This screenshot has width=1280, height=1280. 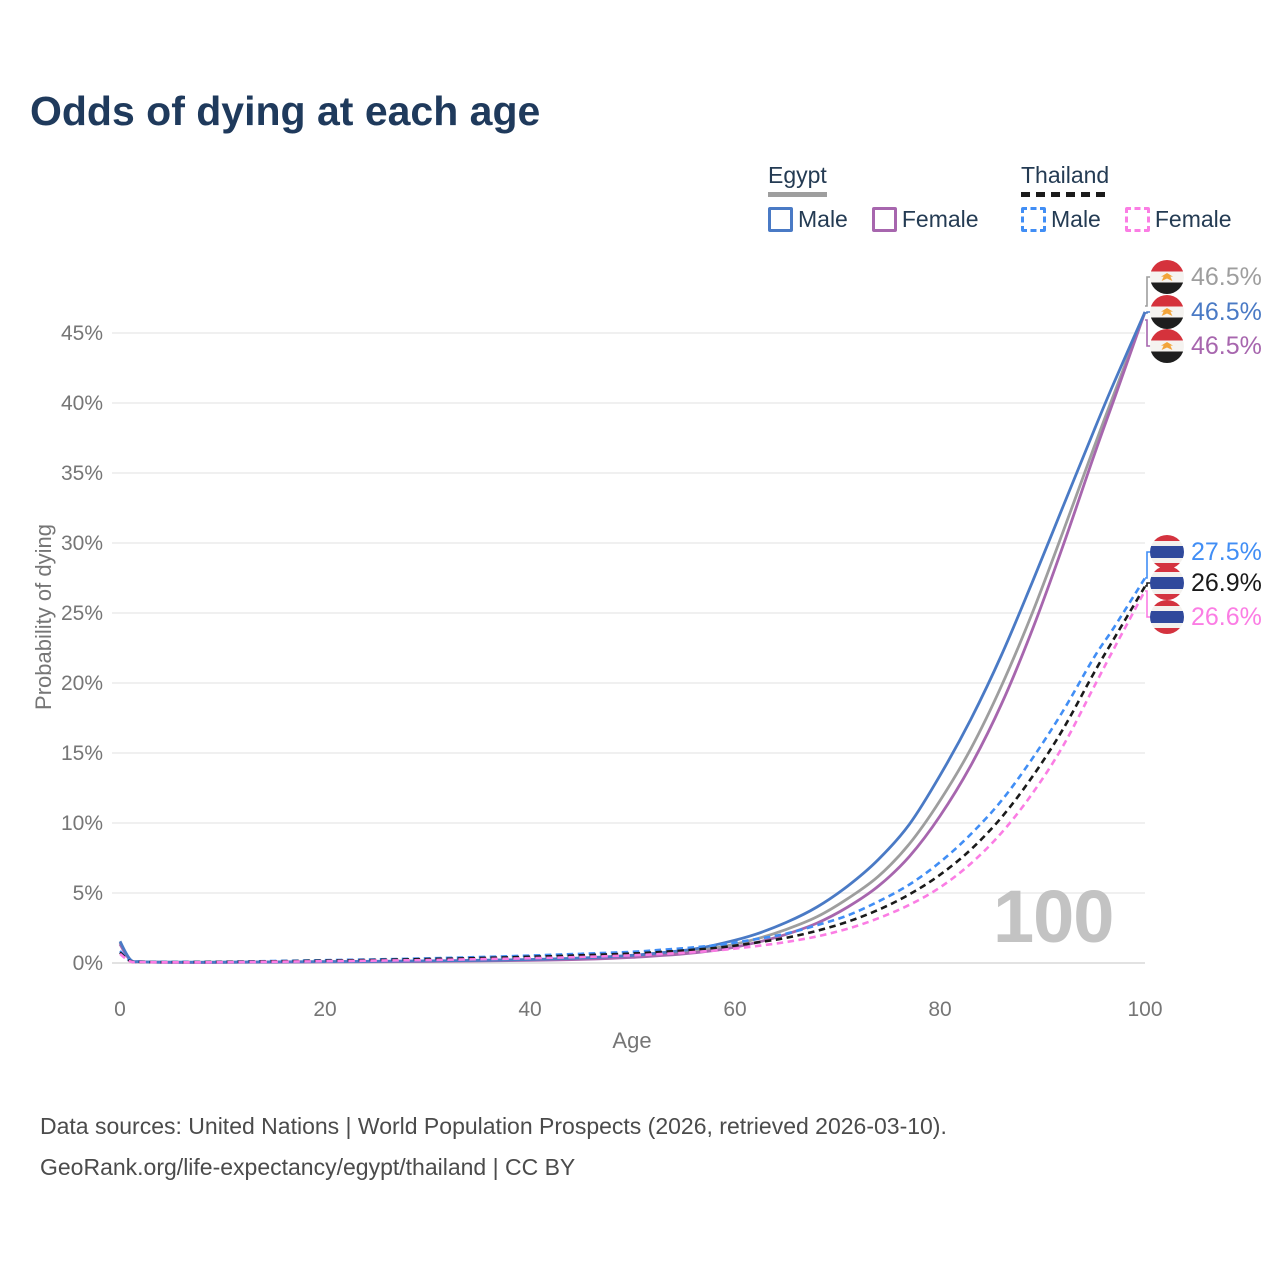 I want to click on legend-group-egypt: Egypt Male Female, so click(x=885, y=197).